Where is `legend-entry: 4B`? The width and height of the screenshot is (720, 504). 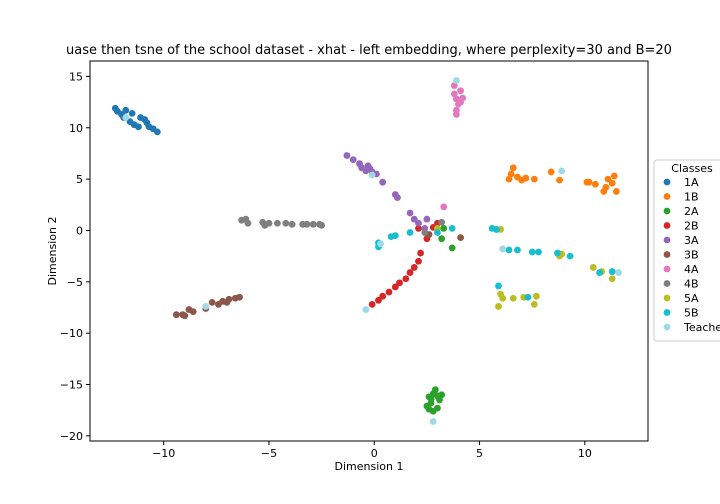 legend-entry: 4B is located at coordinates (681, 284).